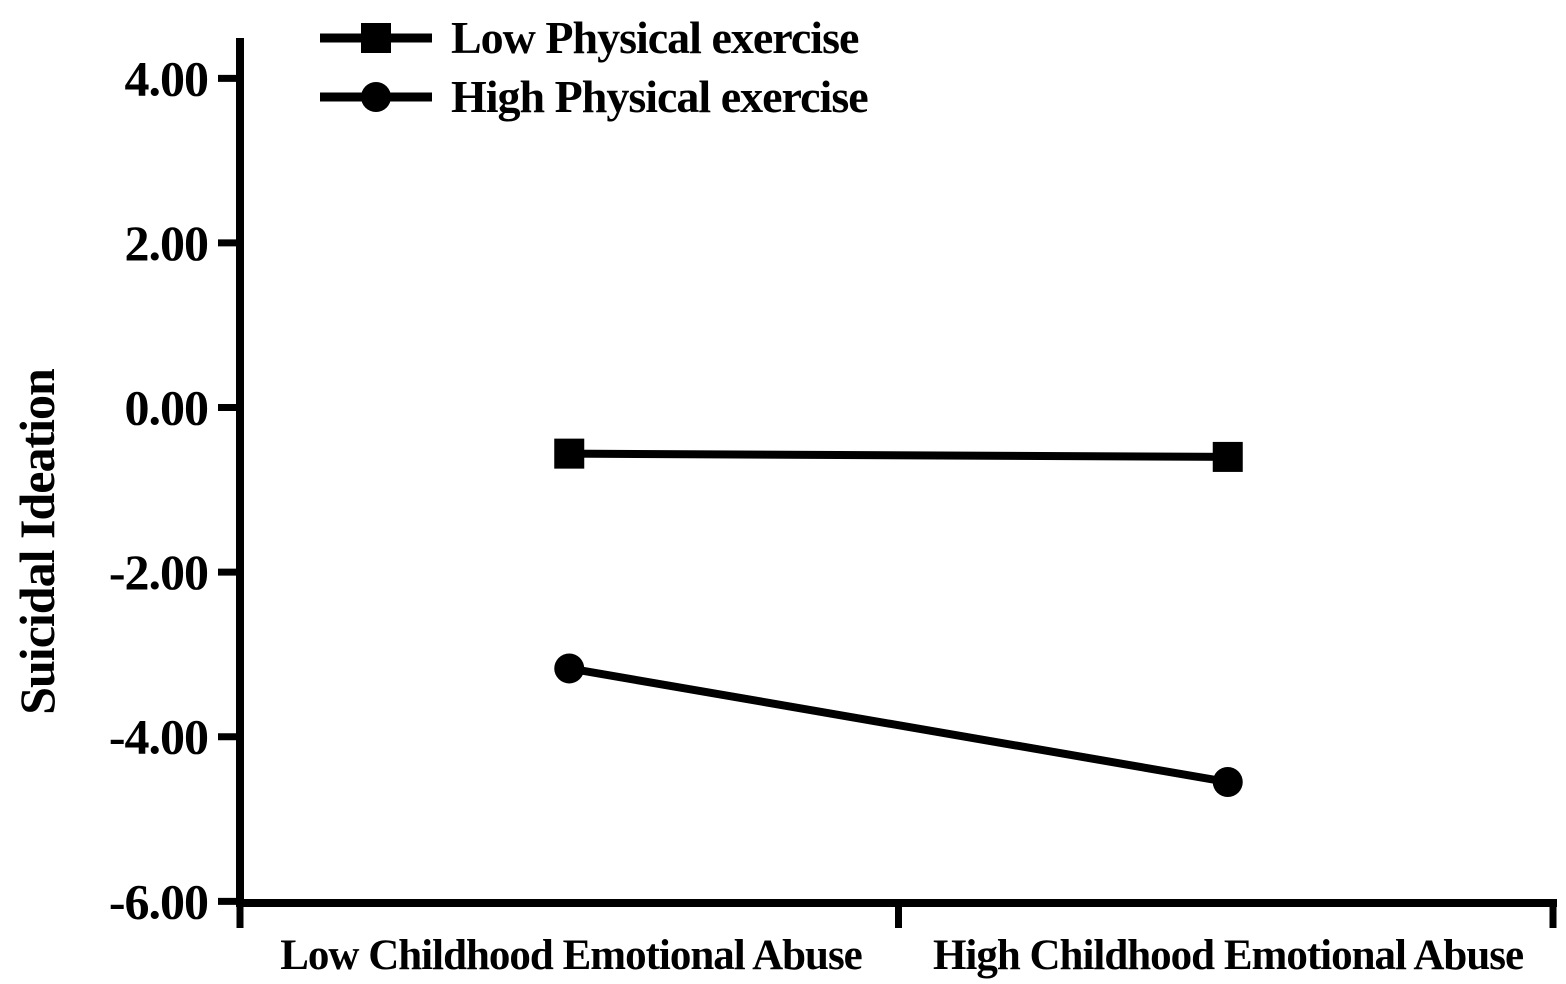 The width and height of the screenshot is (1566, 984). Describe the element at coordinates (655, 37) in the screenshot. I see `legend-label: Low Physical exercise` at that location.